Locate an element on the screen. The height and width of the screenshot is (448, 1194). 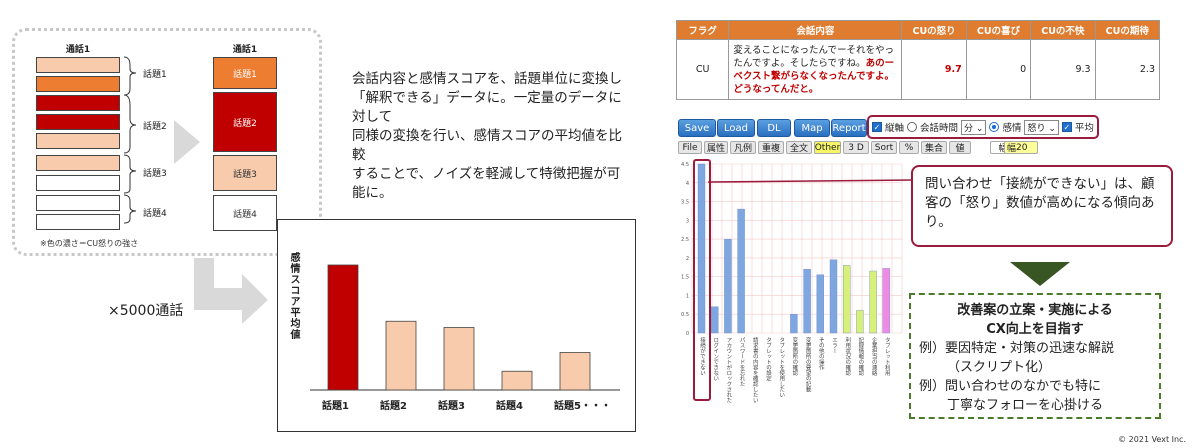
map-button: Map is located at coordinates (812, 128).